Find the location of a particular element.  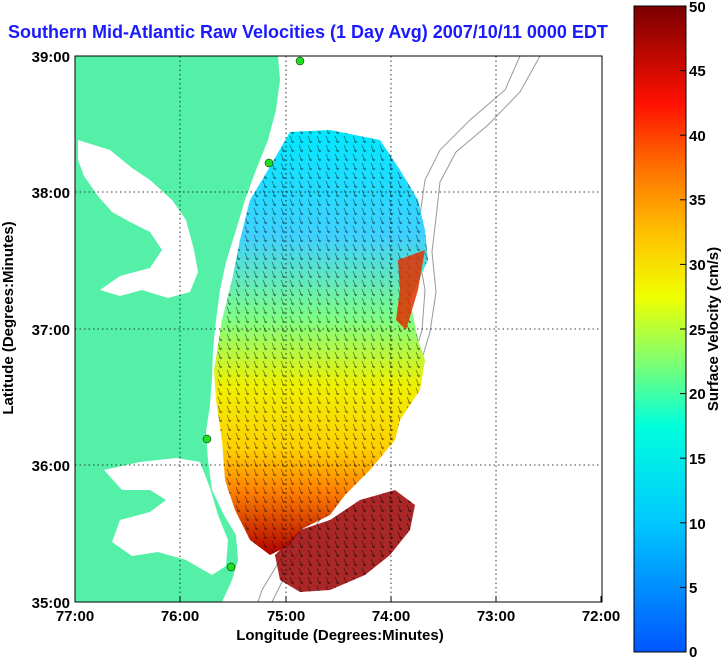

colorbar-tick-label: 40 is located at coordinates (697, 136).